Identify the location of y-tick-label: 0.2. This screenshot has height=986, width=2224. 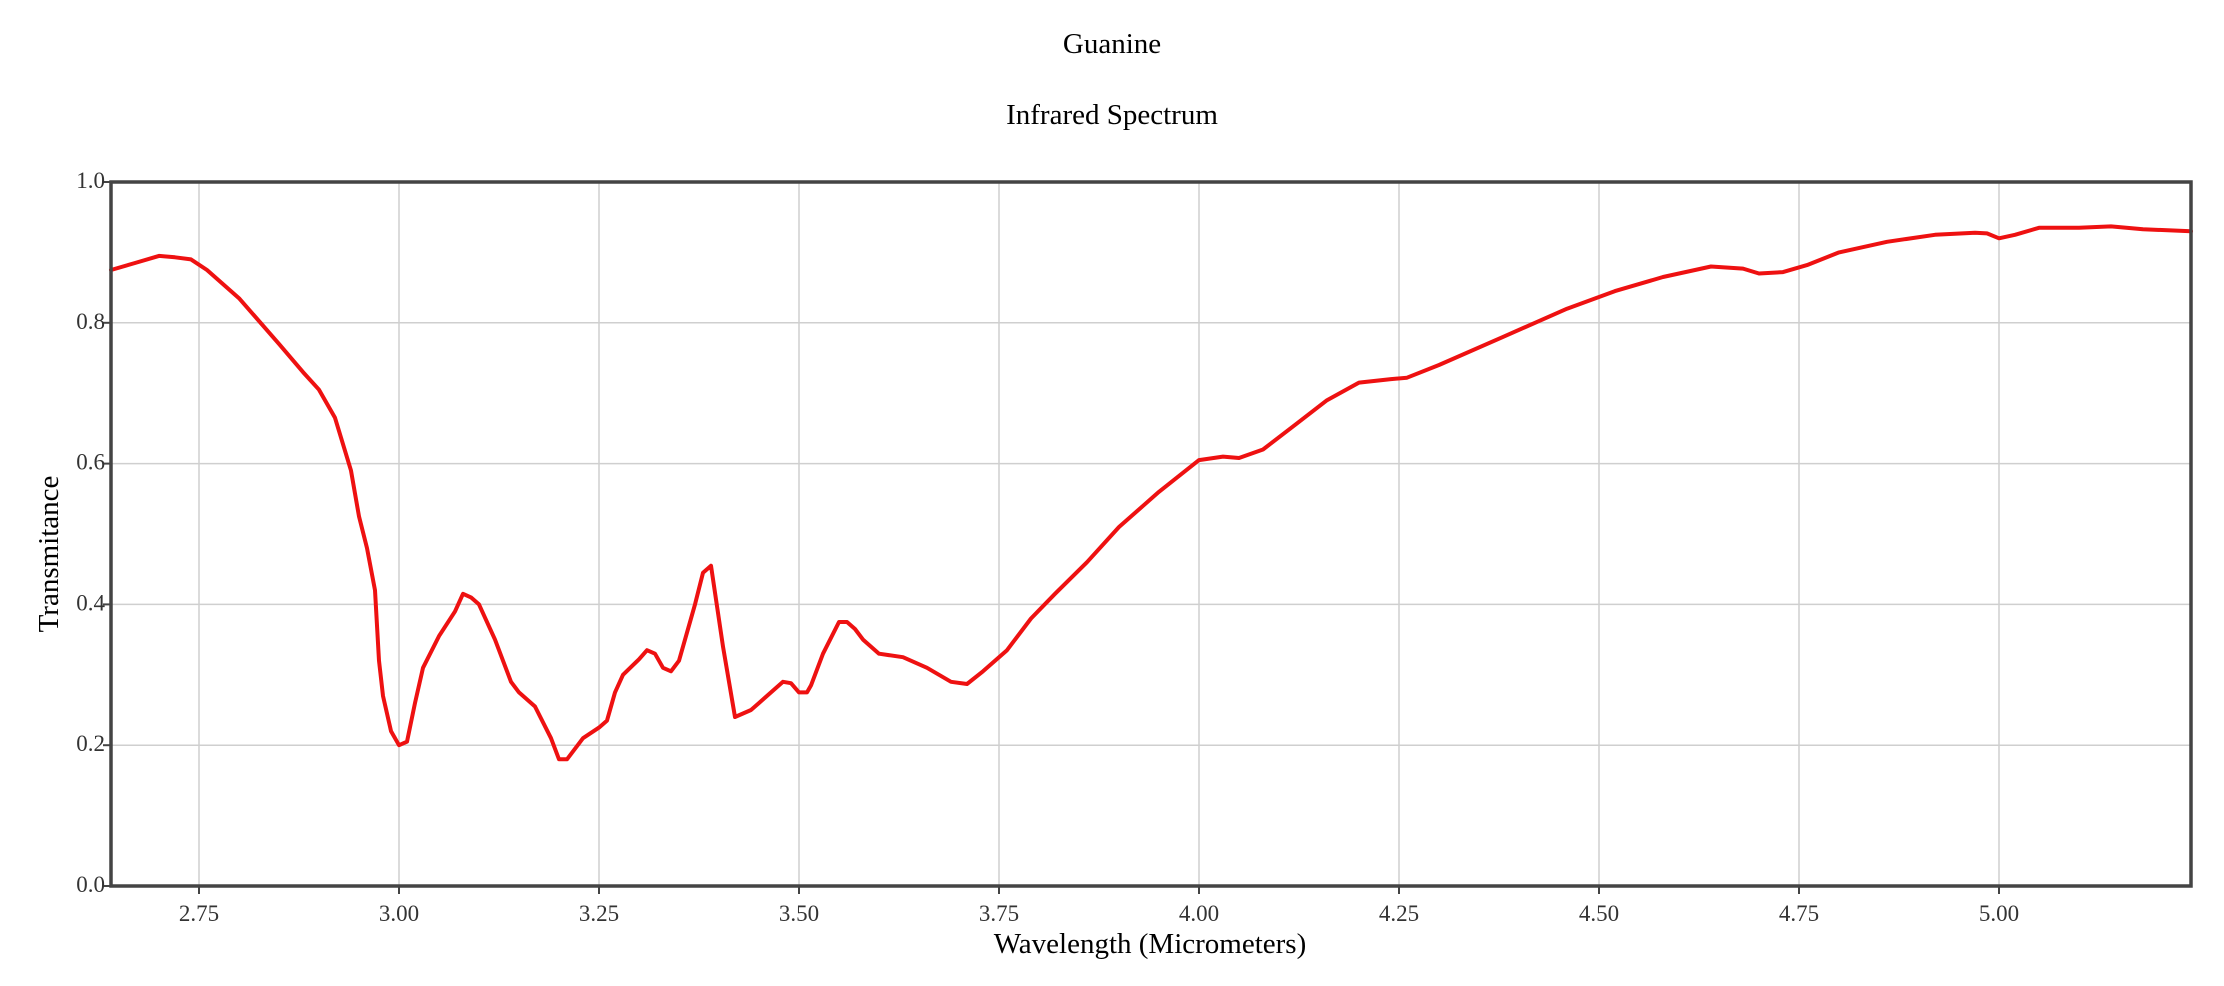
(90, 743).